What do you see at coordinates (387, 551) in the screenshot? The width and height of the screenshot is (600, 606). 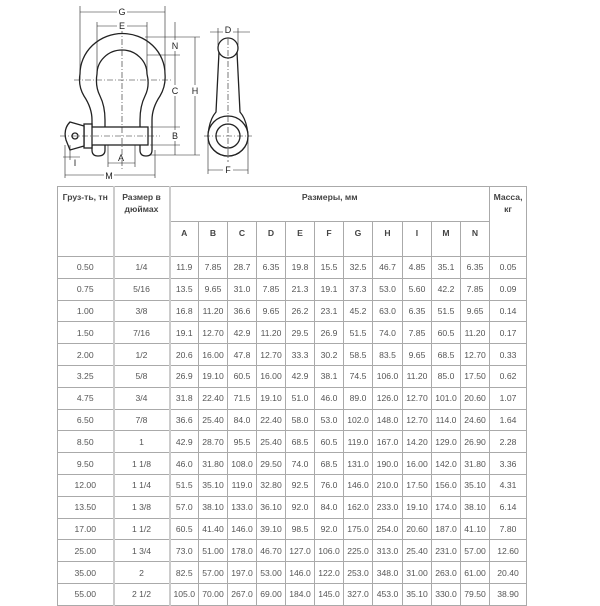 I see `cell-dim-h: 313.0` at bounding box center [387, 551].